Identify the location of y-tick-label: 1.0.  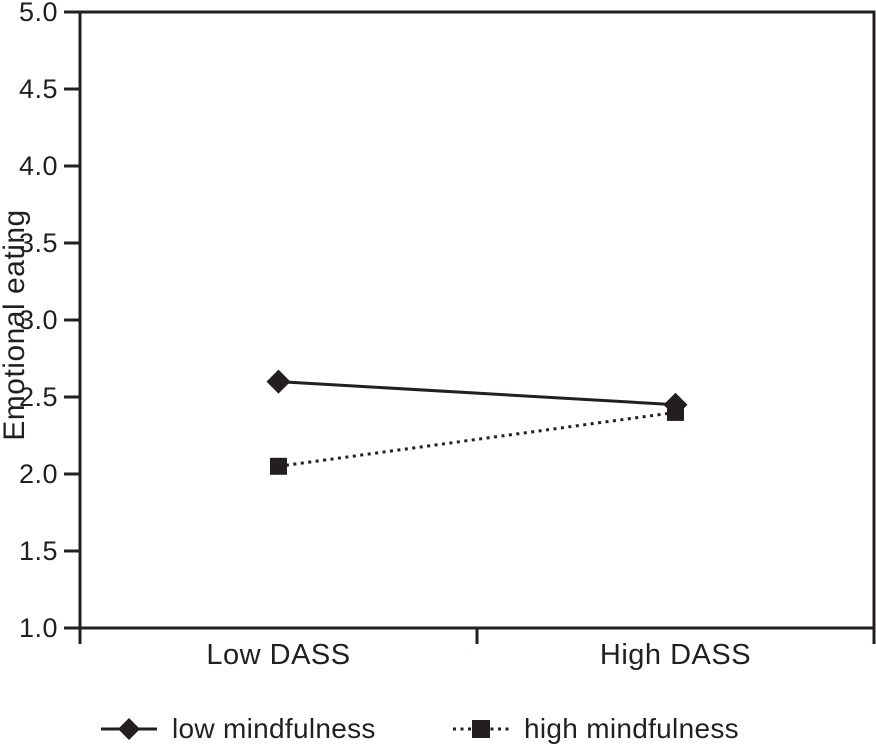
(38, 628).